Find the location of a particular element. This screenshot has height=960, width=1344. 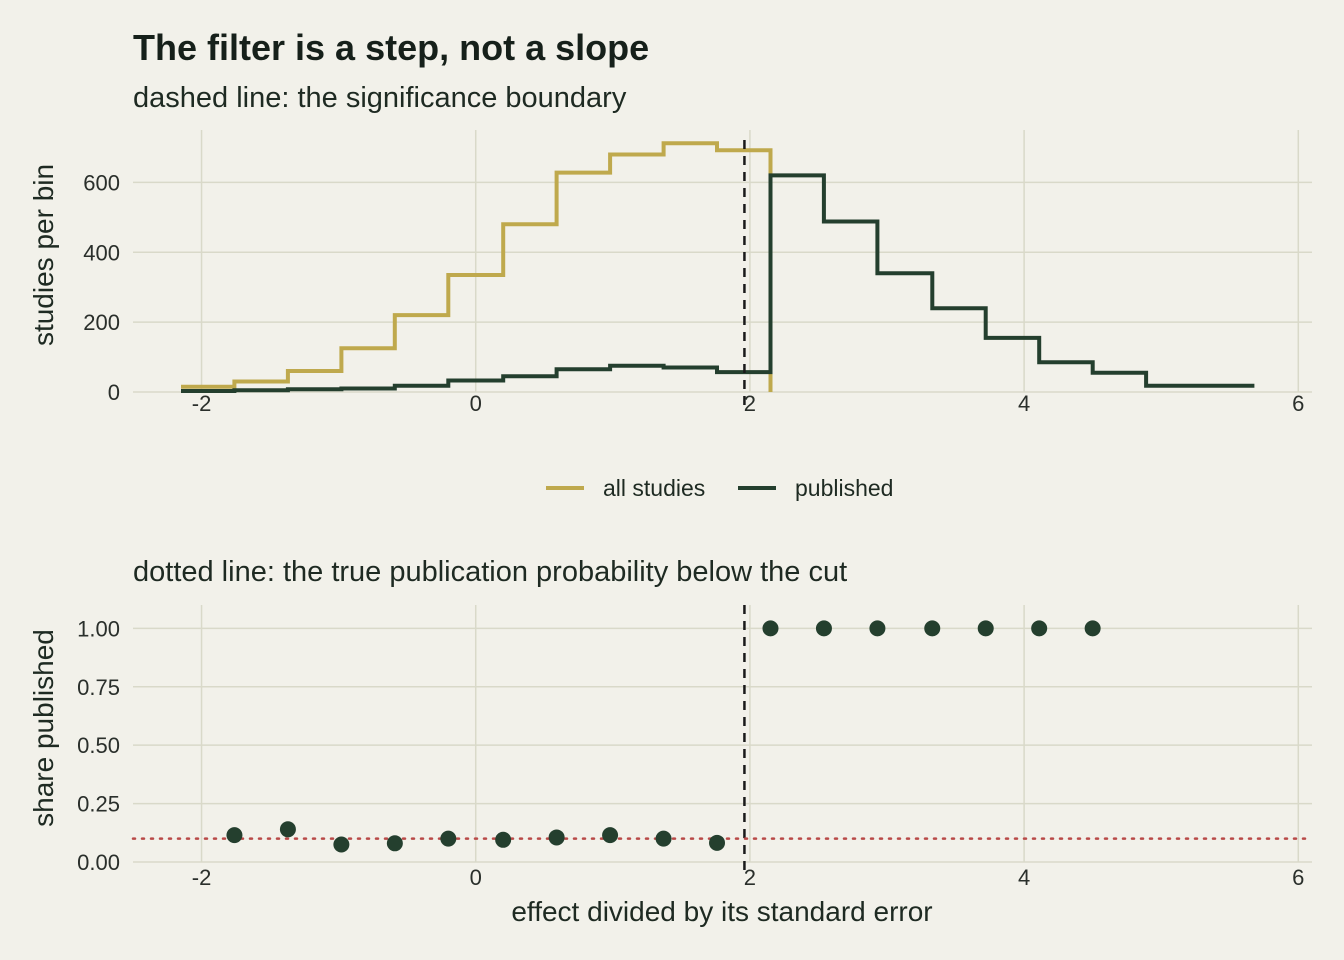

series-line-all-studies is located at coordinates (477, 266).